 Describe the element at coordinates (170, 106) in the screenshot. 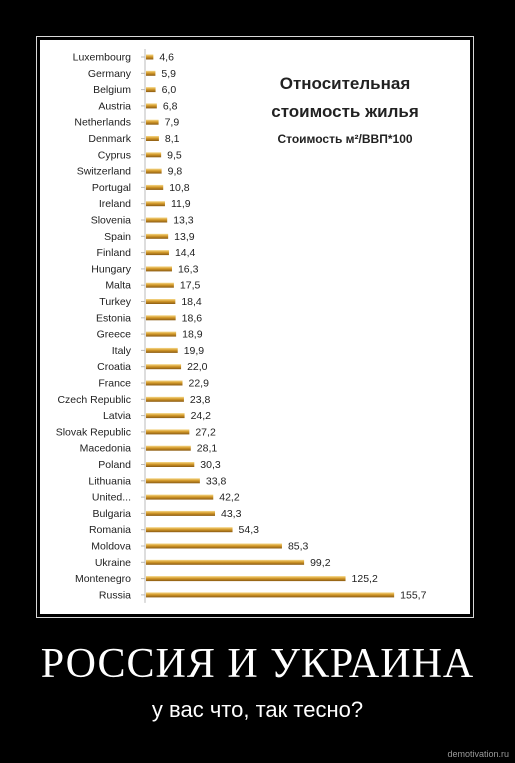

I see `value-label: 6,8` at that location.